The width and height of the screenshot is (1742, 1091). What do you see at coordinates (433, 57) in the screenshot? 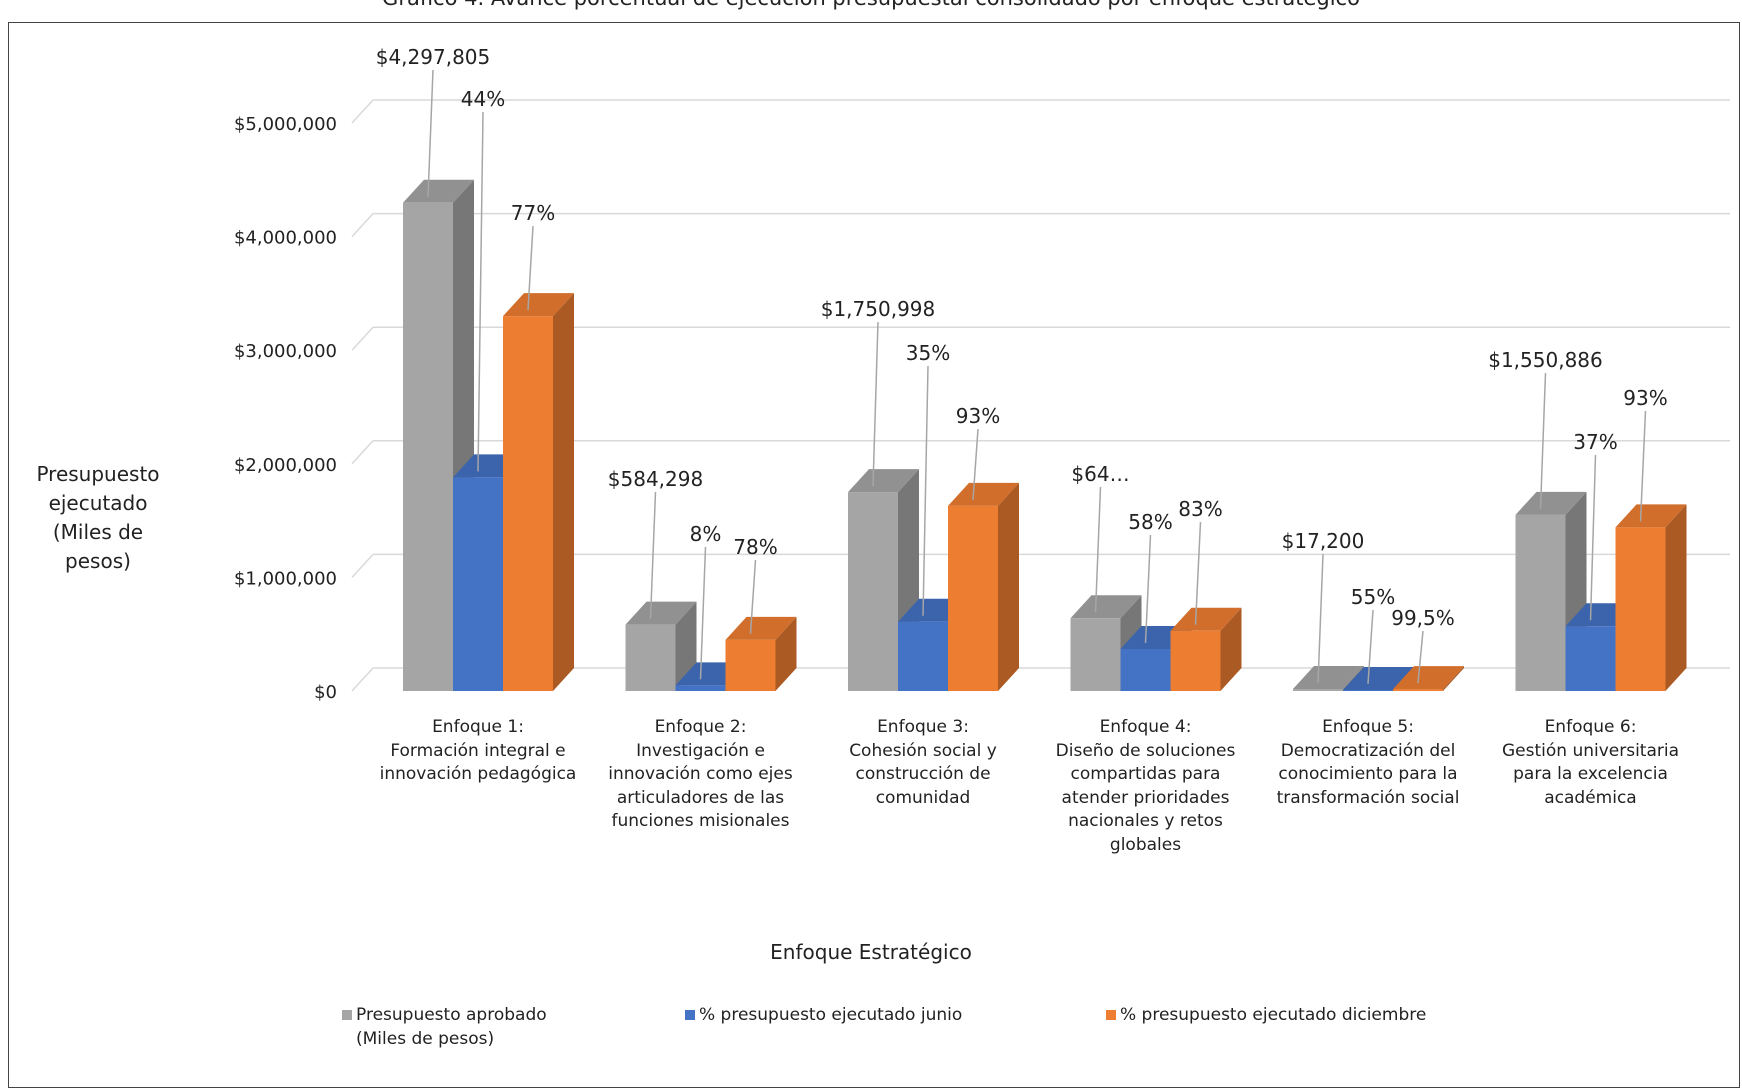
I see `data-label: $4,297,805` at bounding box center [433, 57].